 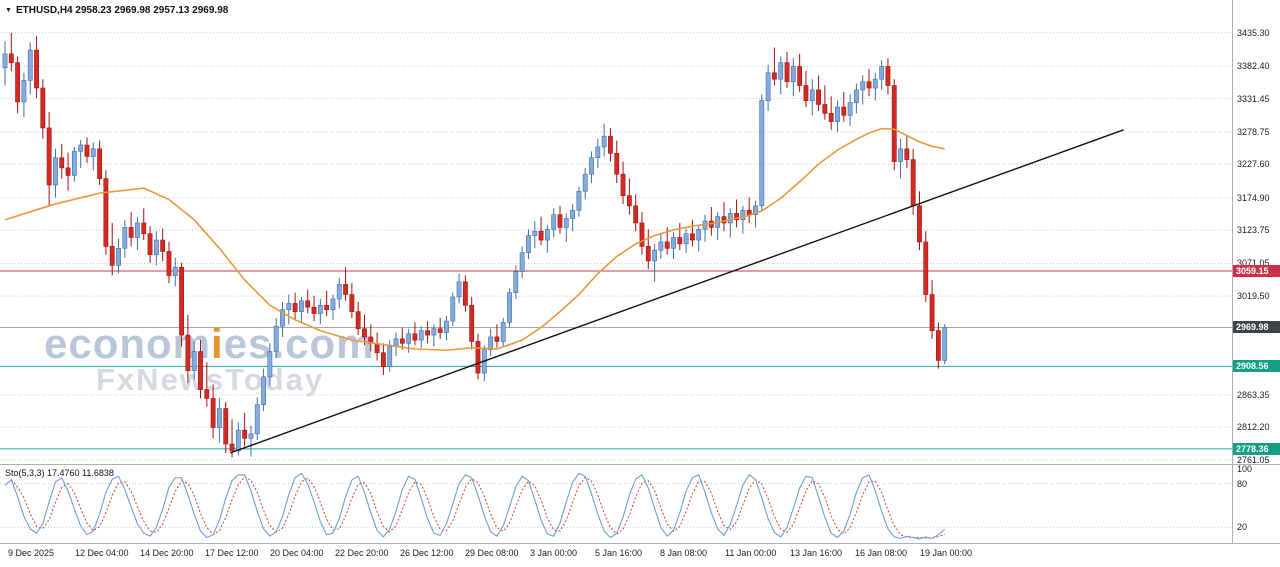 I want to click on indicator-timeaxis-separator, so click(x=640, y=543).